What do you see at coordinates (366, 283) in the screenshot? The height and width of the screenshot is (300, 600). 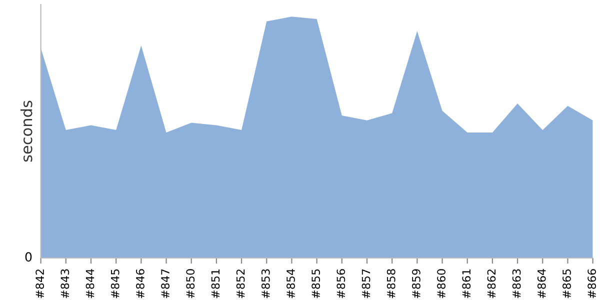 I see `x-tick-label: #857` at bounding box center [366, 283].